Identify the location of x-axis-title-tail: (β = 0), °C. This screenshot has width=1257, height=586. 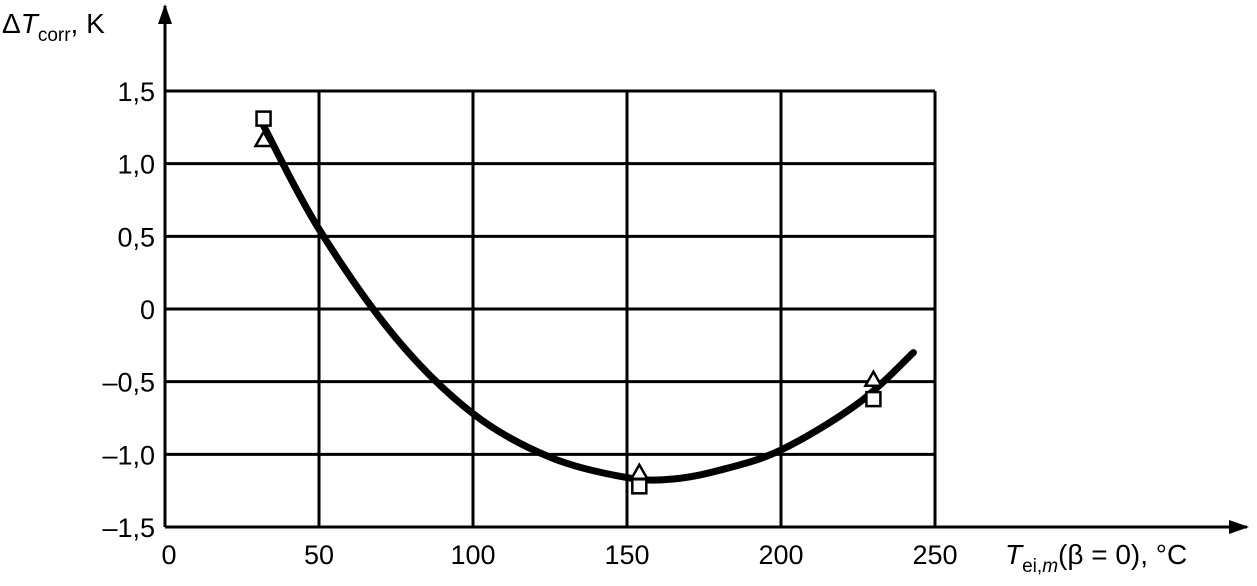
(1122, 554).